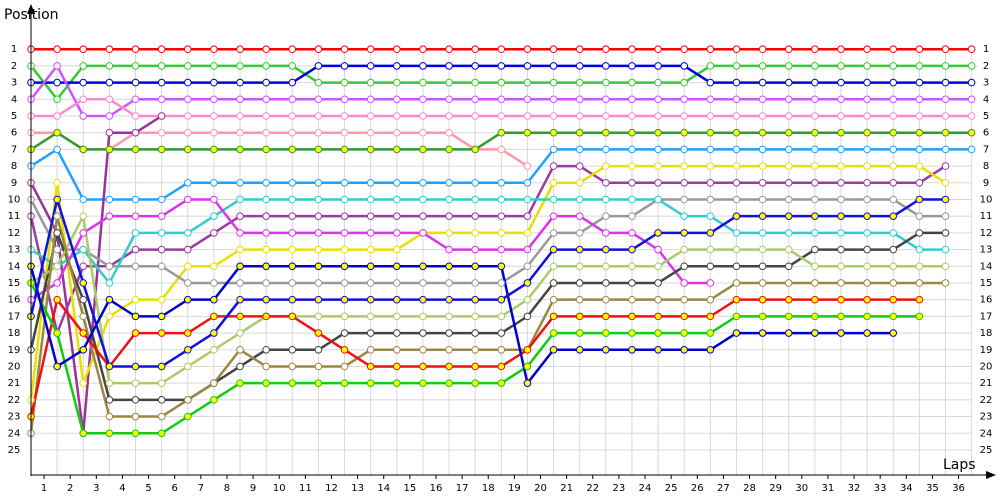  Describe the element at coordinates (775, 488) in the screenshot. I see `x-tick-label: 29` at that location.